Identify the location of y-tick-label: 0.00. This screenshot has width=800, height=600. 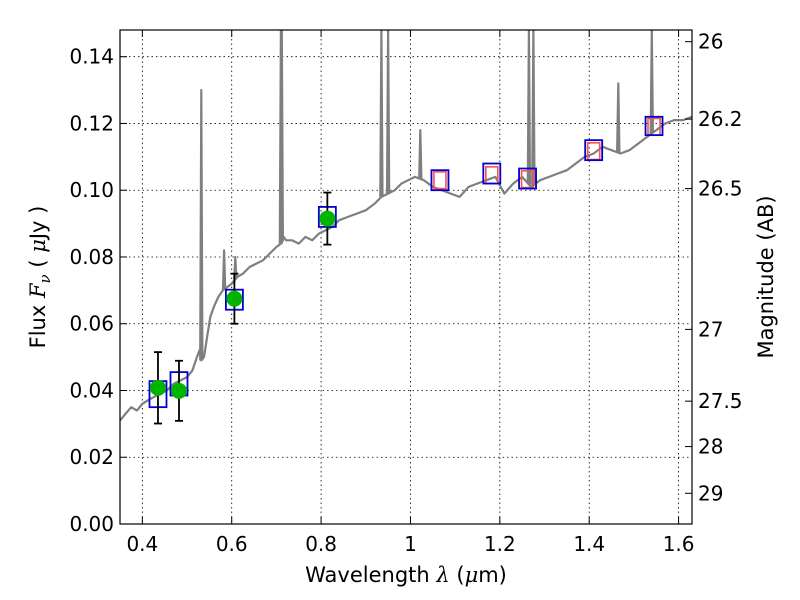
(91, 524).